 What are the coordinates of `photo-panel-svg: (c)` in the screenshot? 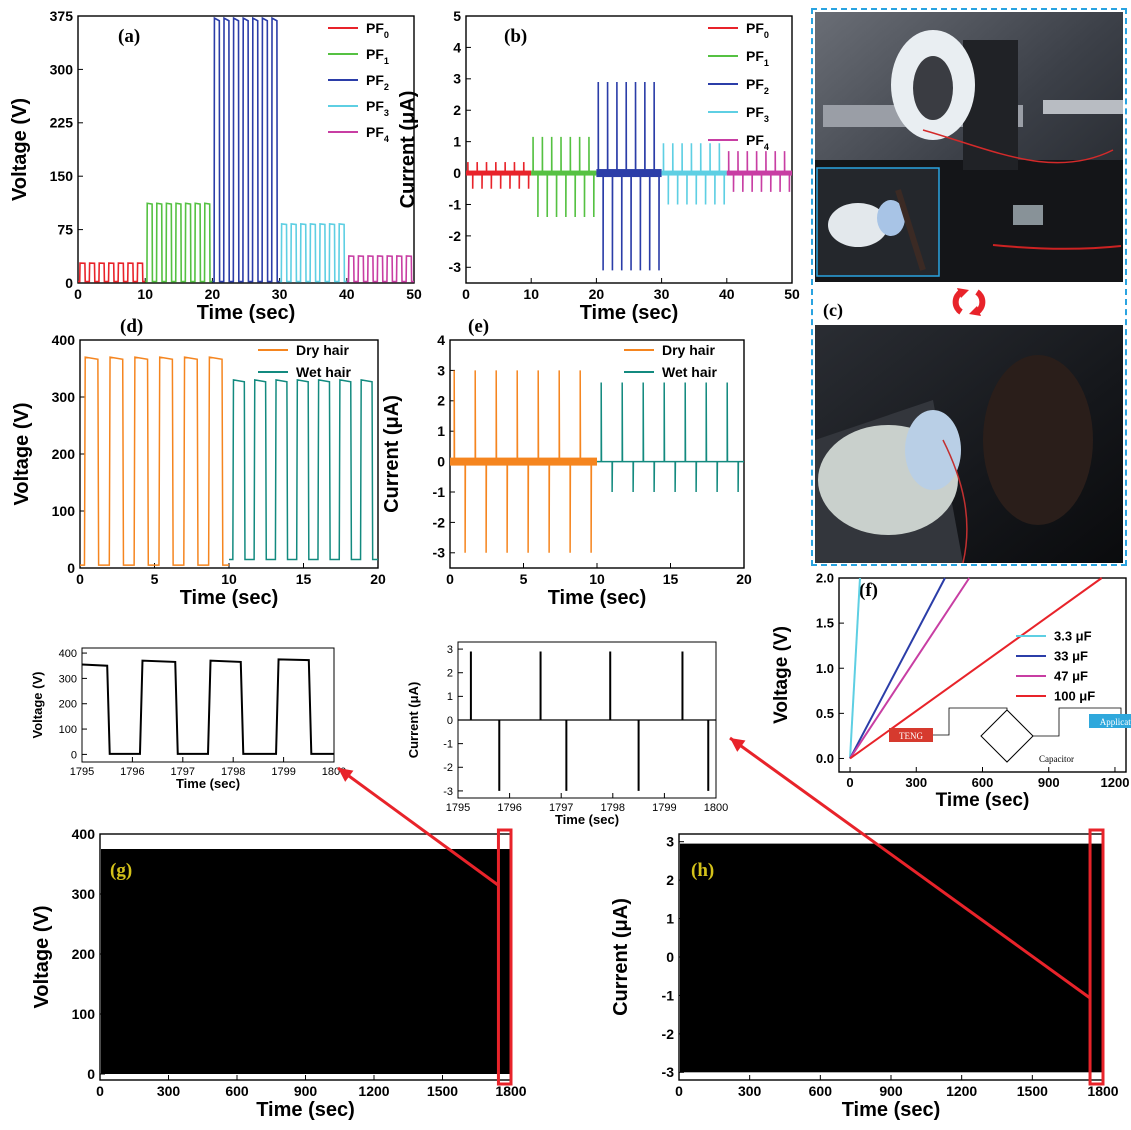 It's located at (969, 288).